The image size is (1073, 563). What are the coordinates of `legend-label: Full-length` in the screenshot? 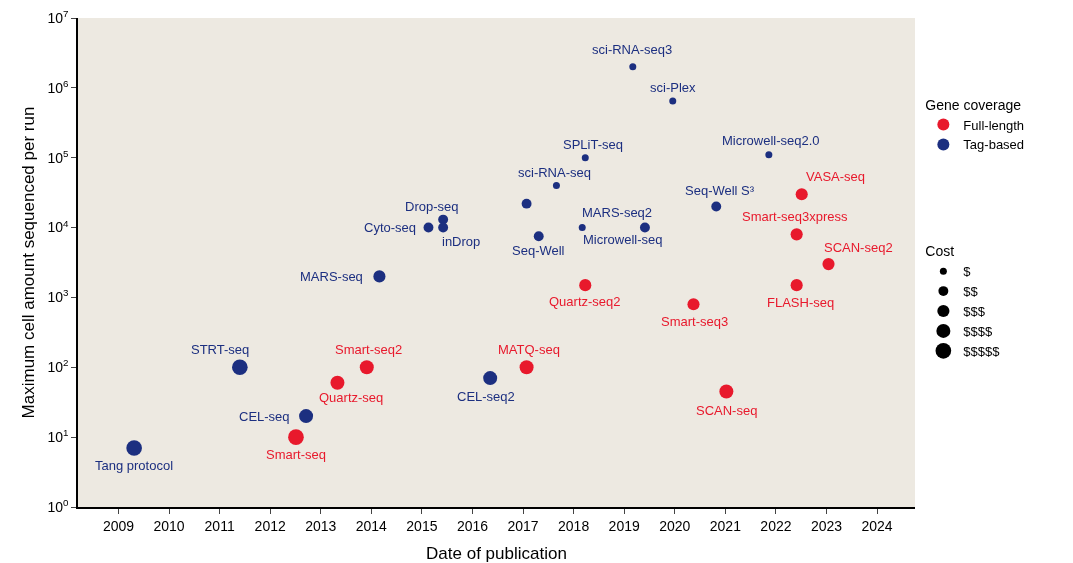 It's located at (994, 125).